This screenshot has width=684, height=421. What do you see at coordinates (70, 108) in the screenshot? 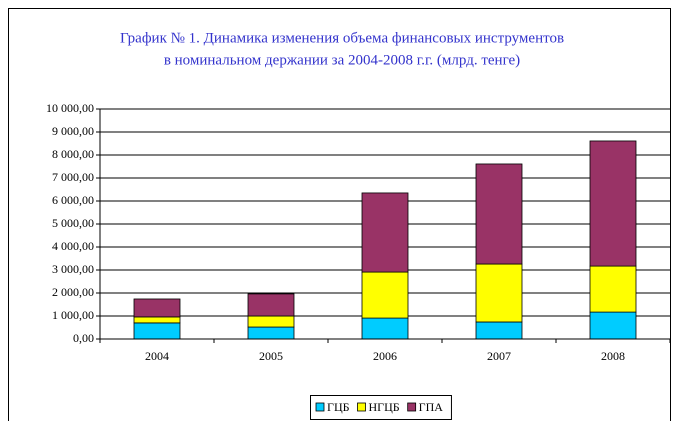
I see `y-tick-label: 10 000,00` at bounding box center [70, 108].